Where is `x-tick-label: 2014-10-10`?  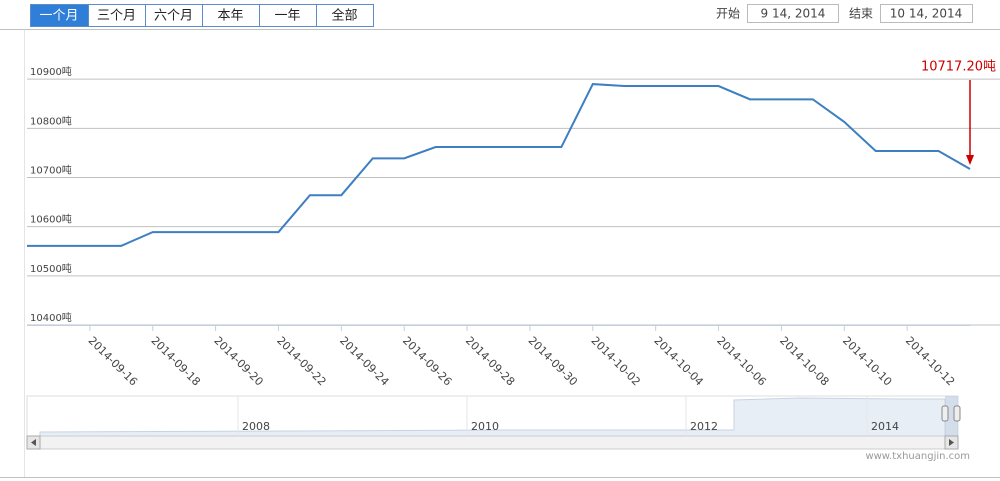
x-tick-label: 2014-10-10 is located at coordinates (867, 361).